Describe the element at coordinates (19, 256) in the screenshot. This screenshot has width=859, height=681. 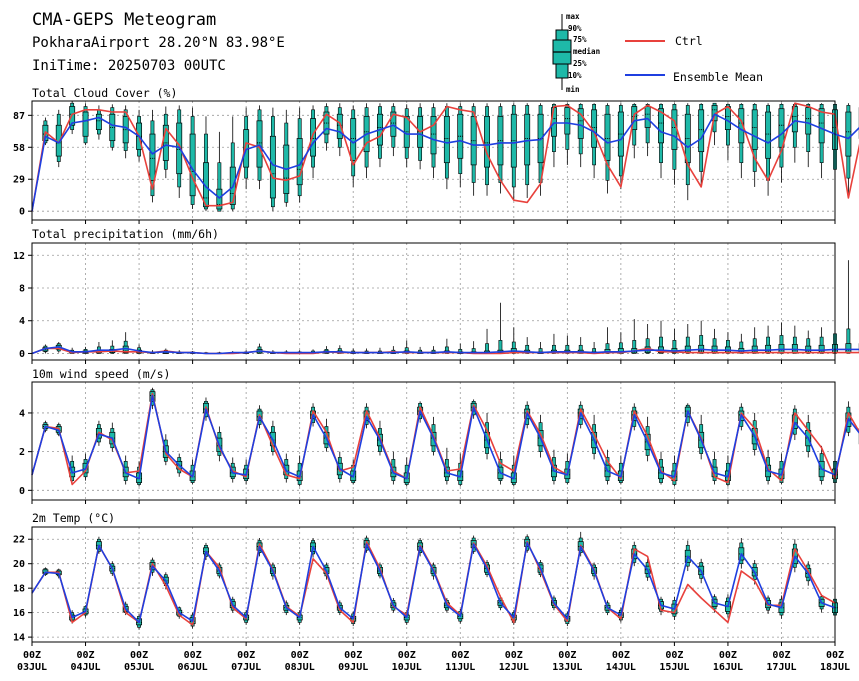
I see `y-tick-label: 12` at that location.